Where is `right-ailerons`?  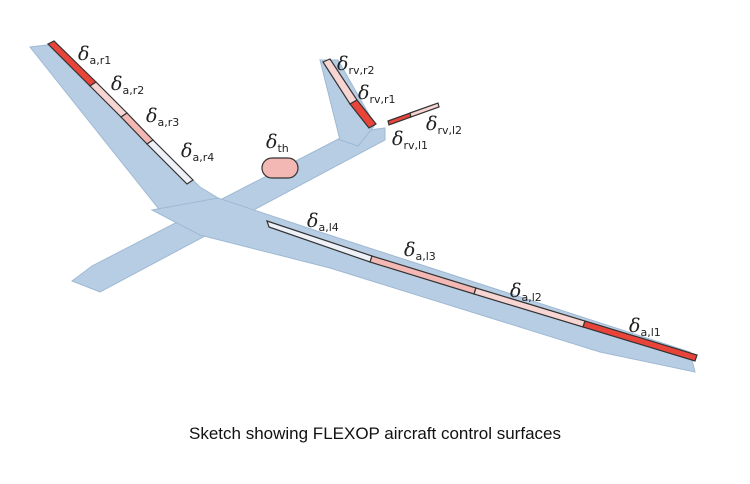
right-ailerons is located at coordinates (120, 112).